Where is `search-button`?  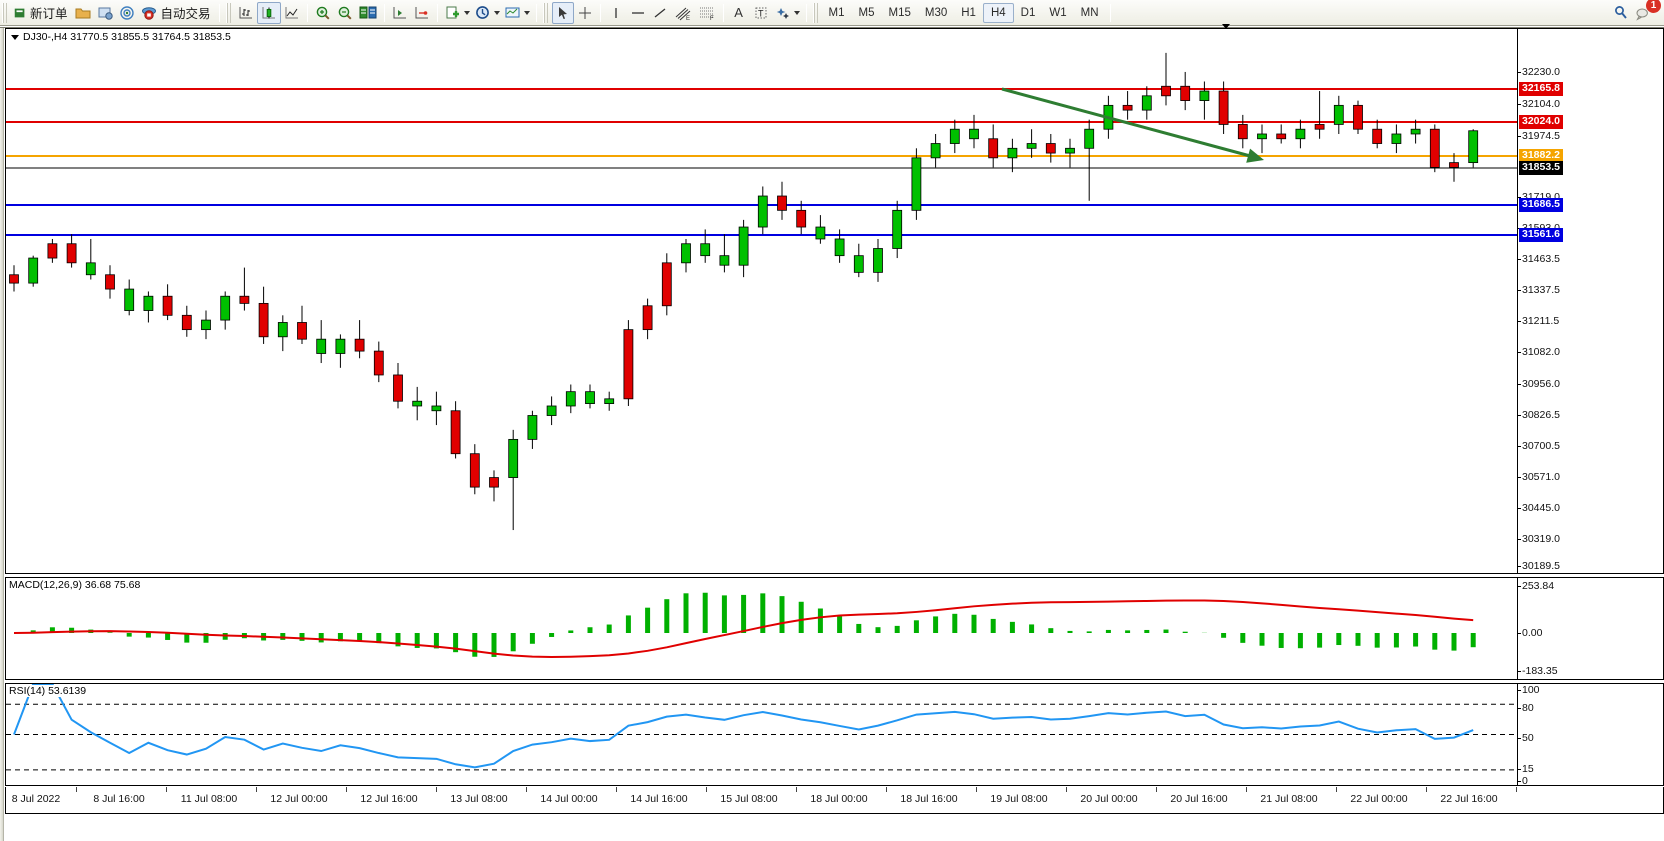 search-button is located at coordinates (1621, 13).